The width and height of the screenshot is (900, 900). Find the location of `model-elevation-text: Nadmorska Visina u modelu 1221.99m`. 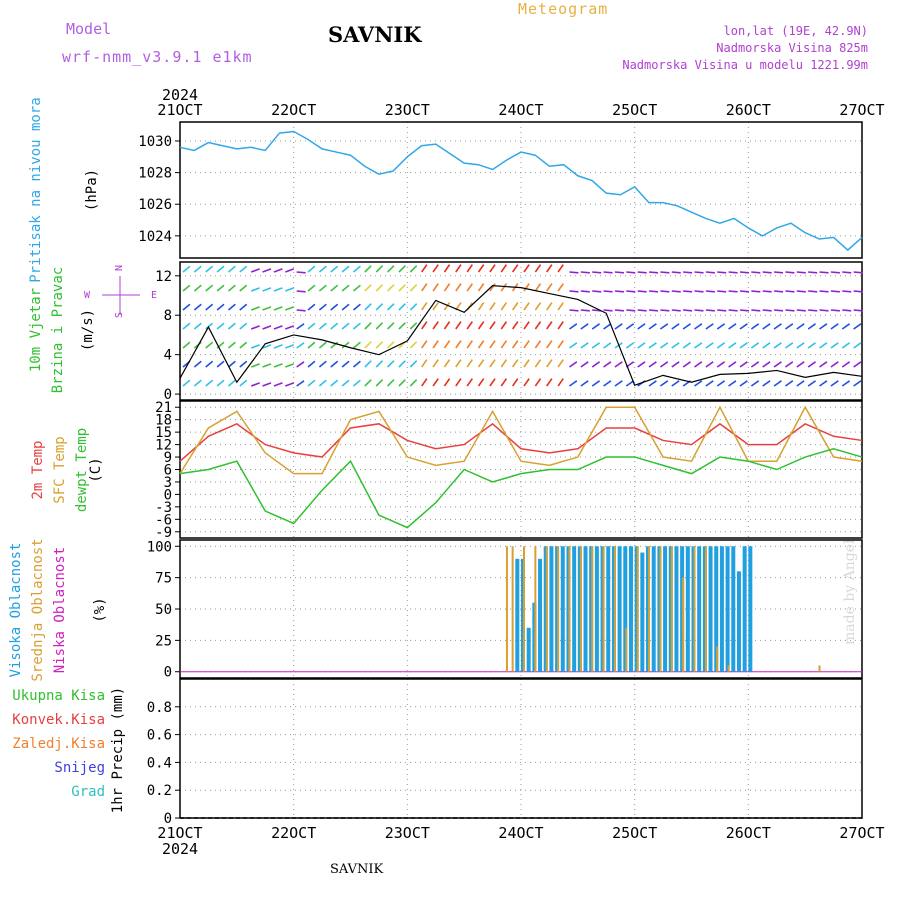

model-elevation-text: Nadmorska Visina u modelu 1221.99m is located at coordinates (745, 65).